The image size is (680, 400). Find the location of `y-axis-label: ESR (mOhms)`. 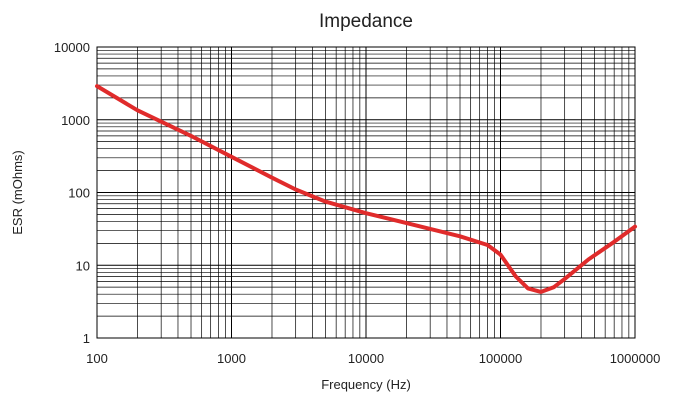

y-axis-label: ESR (mOhms) is located at coordinates (17, 192).